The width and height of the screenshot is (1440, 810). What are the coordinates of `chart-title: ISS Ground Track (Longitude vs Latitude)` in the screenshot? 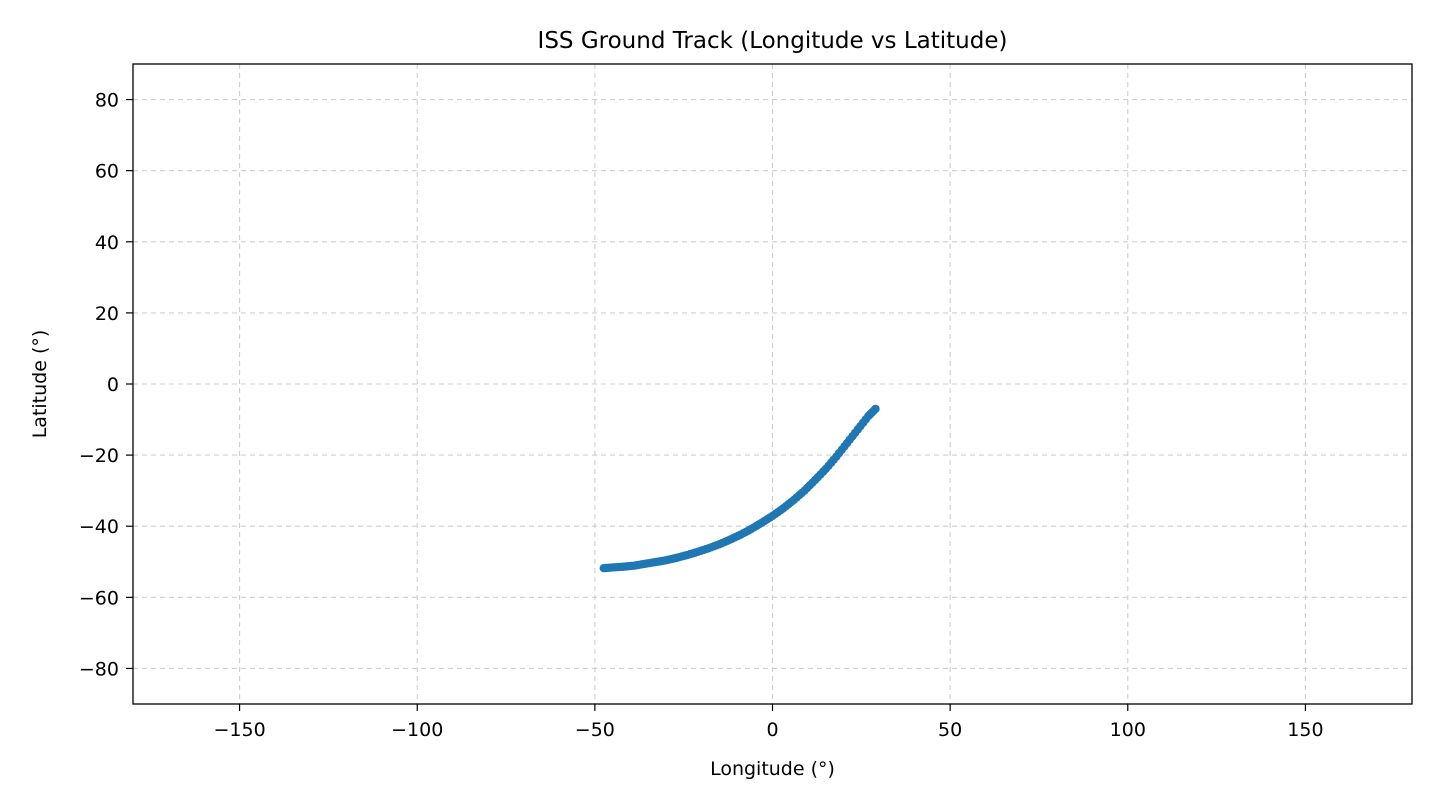 It's located at (773, 41).